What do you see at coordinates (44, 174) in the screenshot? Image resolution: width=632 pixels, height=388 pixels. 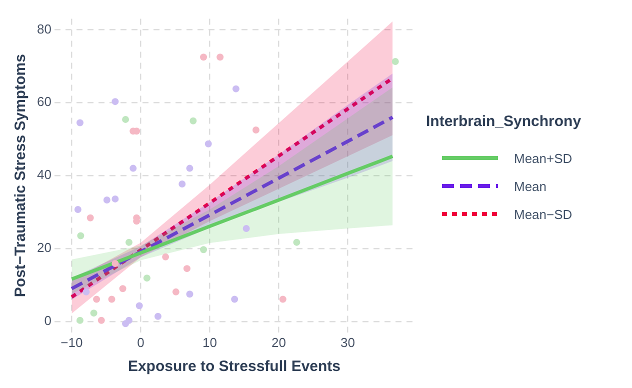 I see `y-tick-label: 40` at bounding box center [44, 174].